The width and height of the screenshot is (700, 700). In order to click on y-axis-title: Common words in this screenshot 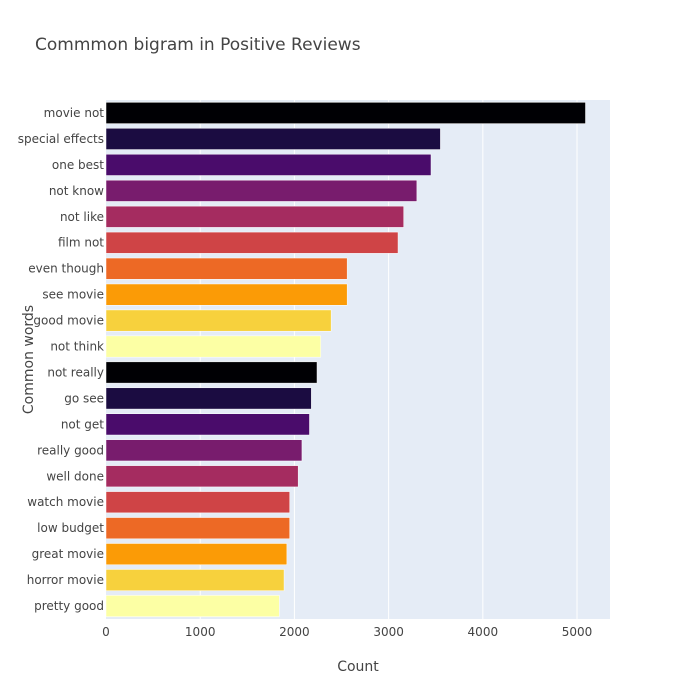, I will do `click(29, 359)`.